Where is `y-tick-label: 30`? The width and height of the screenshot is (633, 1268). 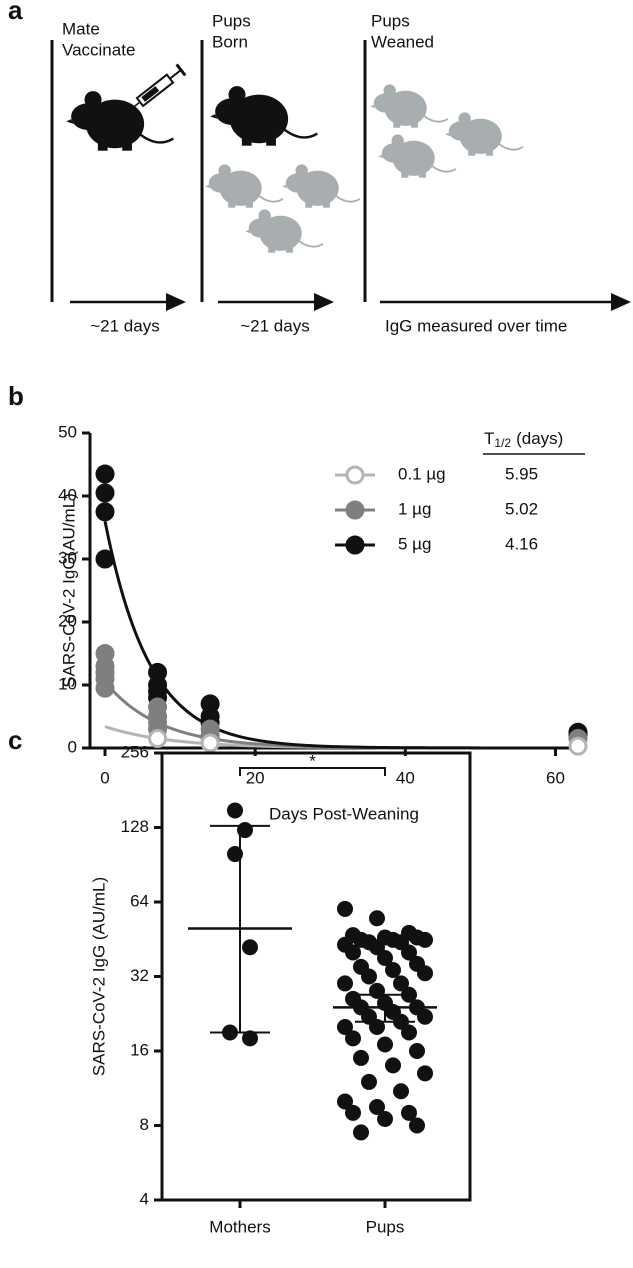
y-tick-label: 30 is located at coordinates (67, 557).